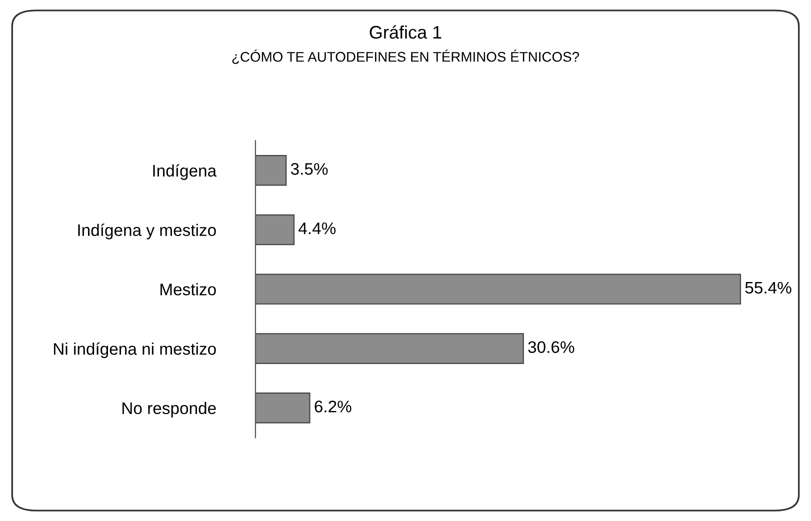  What do you see at coordinates (135, 350) in the screenshot?
I see `y-tick-label: Ni indígena ni mestizo` at bounding box center [135, 350].